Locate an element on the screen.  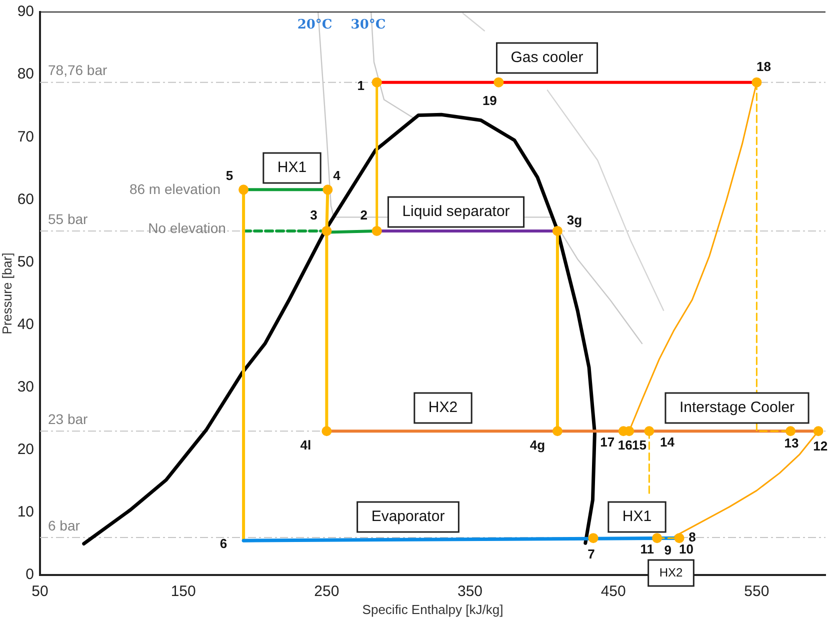
annotation: 14 is located at coordinates (668, 442).